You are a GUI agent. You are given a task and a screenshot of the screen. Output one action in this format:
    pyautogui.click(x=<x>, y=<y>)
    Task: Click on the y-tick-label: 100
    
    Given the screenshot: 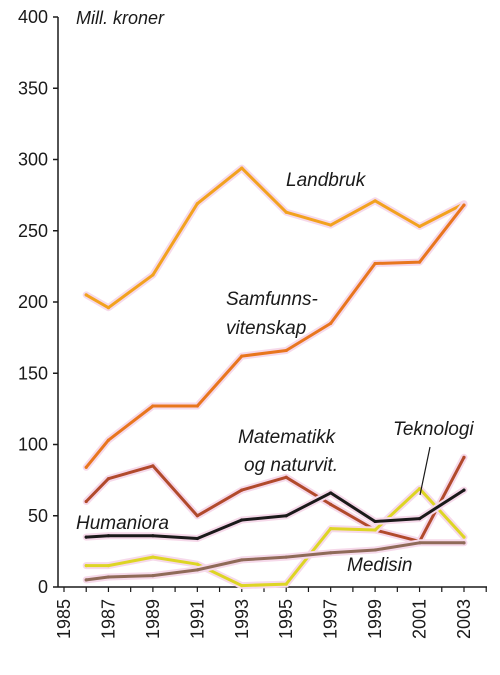 What is the action you would take?
    pyautogui.click(x=33, y=445)
    